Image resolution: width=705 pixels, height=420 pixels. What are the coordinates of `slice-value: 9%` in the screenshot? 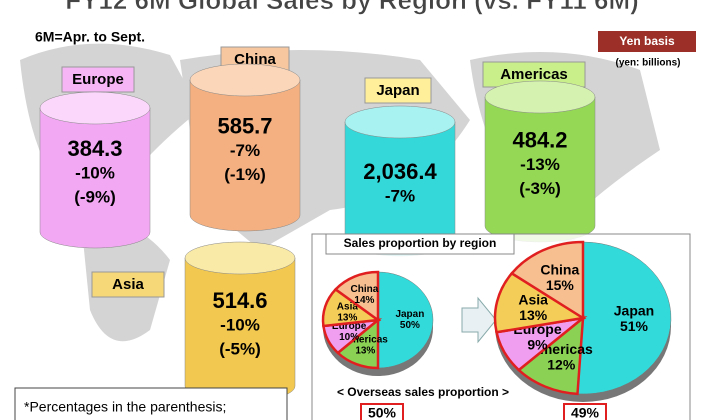 It's located at (537, 344).